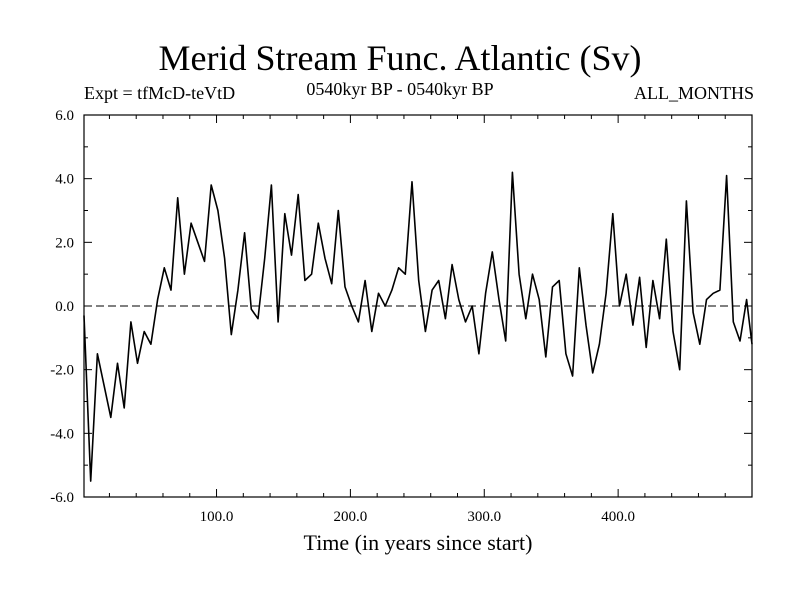 The image size is (800, 600). What do you see at coordinates (160, 93) in the screenshot?
I see `experiment-label: Expt = tfMcD-teVtD` at bounding box center [160, 93].